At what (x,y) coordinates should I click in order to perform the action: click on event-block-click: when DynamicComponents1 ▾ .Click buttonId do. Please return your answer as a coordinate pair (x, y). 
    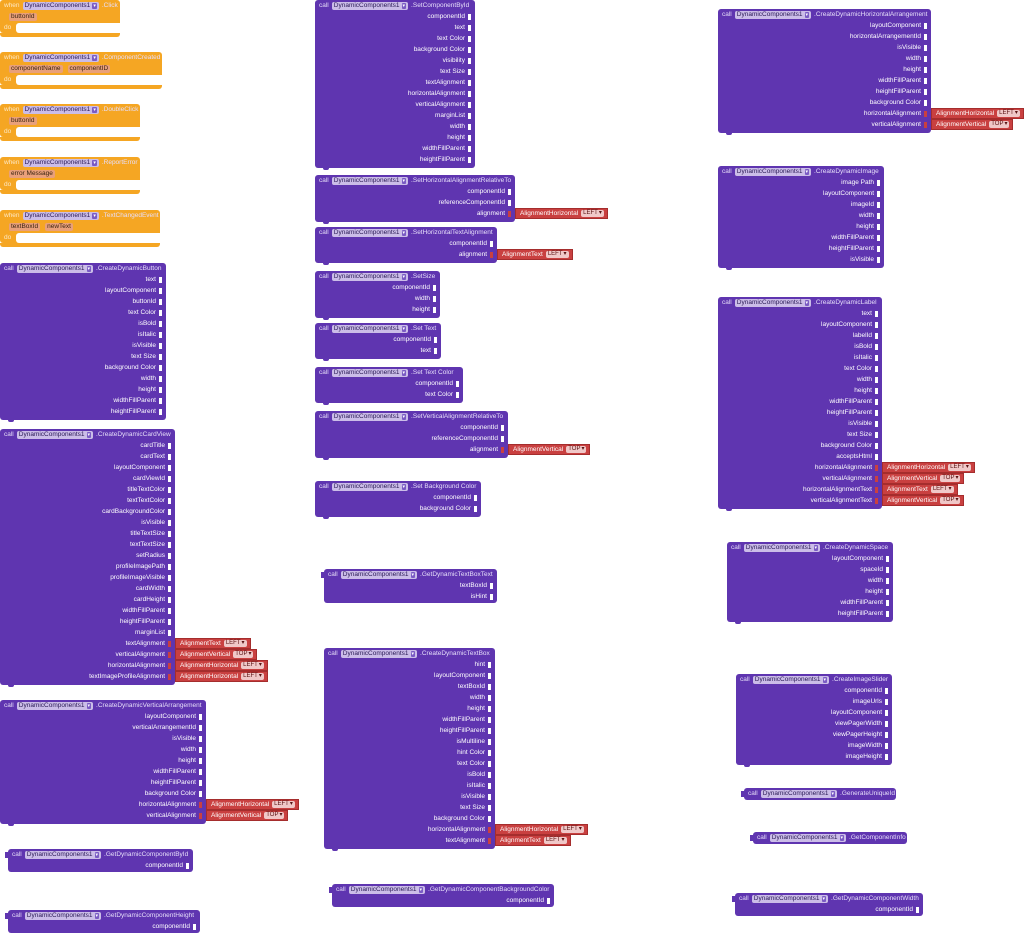
    Looking at the image, I should click on (60, 18).